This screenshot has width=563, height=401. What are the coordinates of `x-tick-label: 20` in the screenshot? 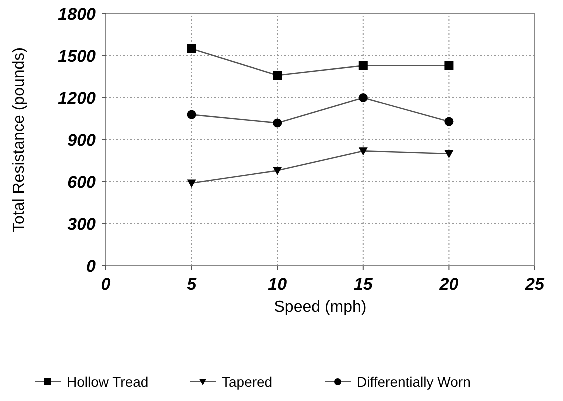 It's located at (449, 284).